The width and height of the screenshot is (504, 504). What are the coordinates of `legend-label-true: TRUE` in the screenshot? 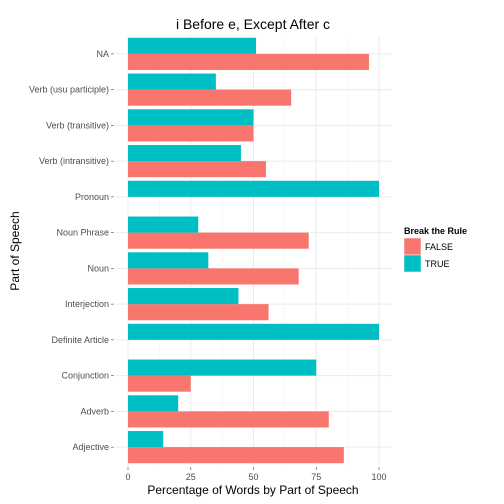 It's located at (437, 264).